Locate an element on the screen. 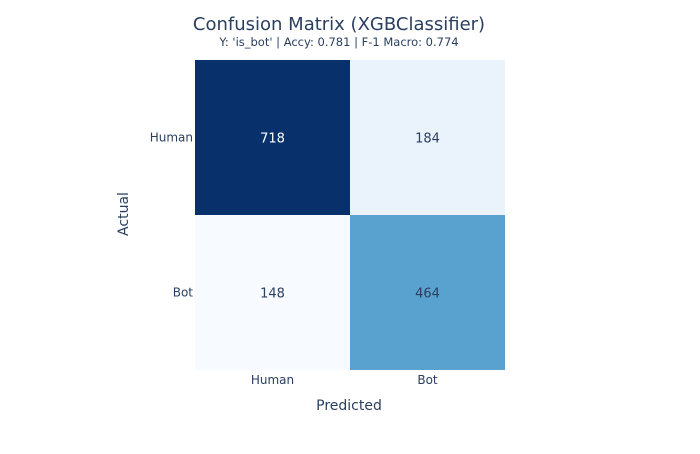 This screenshot has height=454, width=700. x-axis-title: Predicted is located at coordinates (349, 406).